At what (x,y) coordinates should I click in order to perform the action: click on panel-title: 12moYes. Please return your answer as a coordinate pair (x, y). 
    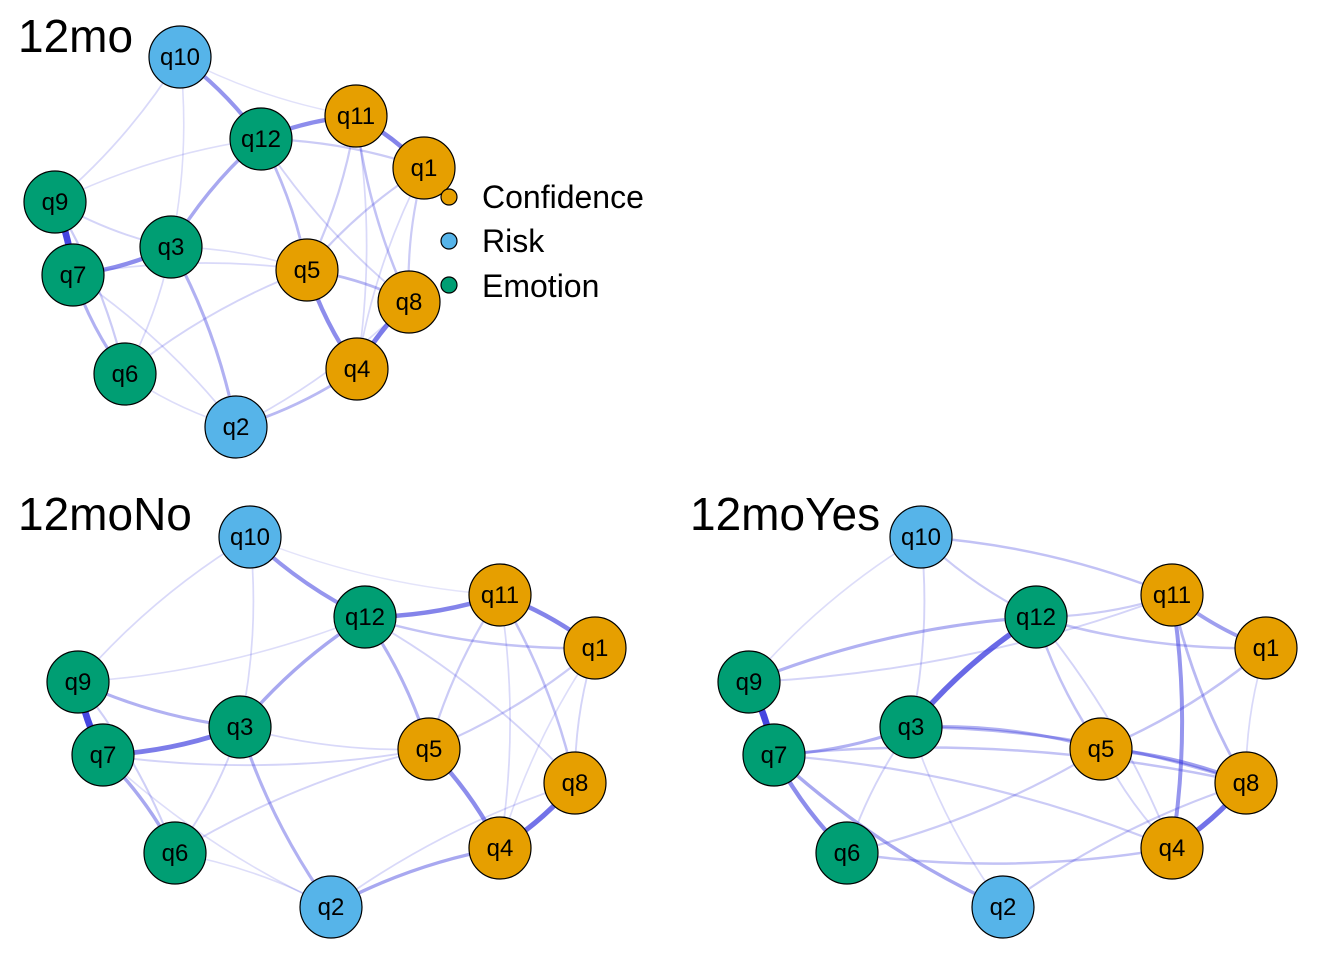
    Looking at the image, I should click on (785, 514).